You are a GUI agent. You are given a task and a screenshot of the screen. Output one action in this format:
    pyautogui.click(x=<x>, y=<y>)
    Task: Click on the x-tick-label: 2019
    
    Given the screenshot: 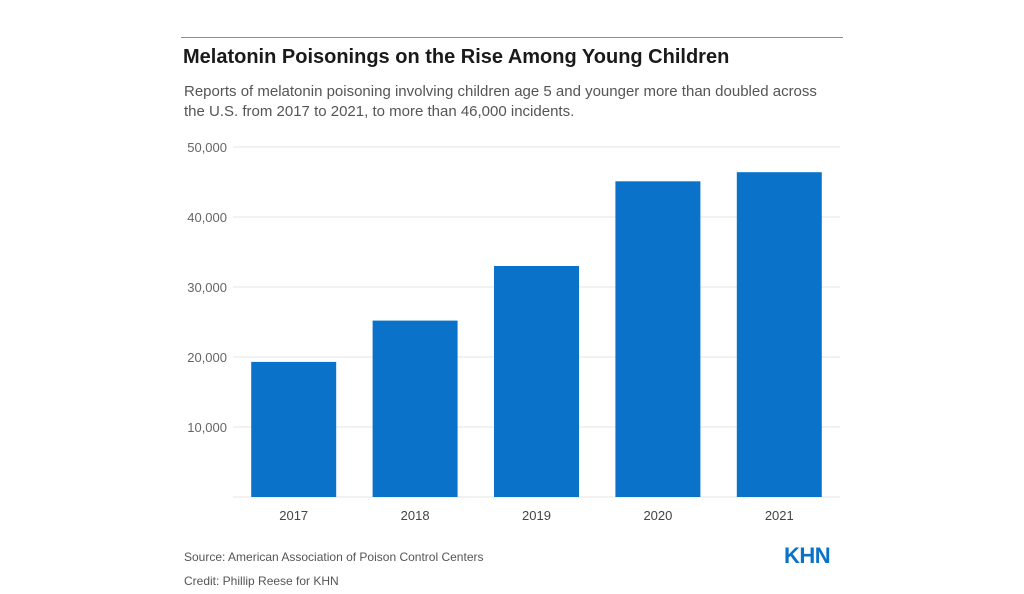 What is the action you would take?
    pyautogui.click(x=536, y=515)
    